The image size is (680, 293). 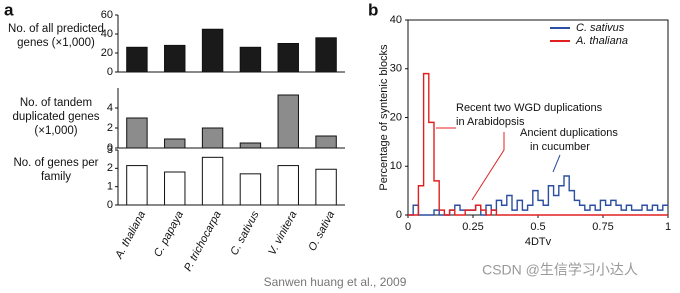 I want to click on y-axis-label: Percentage of syntenic blocks, so click(x=384, y=117).